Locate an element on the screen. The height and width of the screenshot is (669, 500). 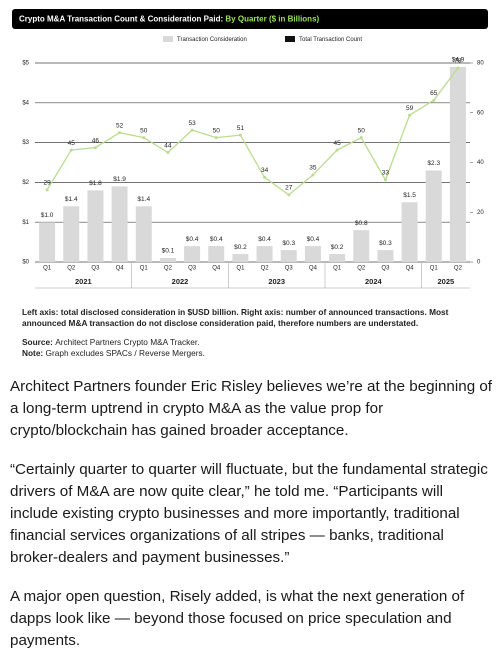
count-label: 53 is located at coordinates (192, 123).